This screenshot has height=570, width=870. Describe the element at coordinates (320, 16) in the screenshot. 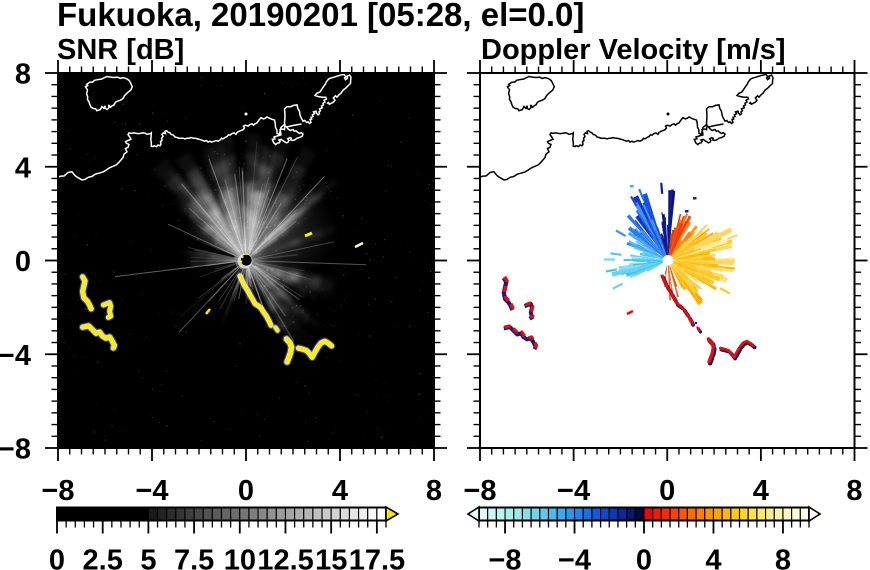

I see `svg-text:Fukuoka, 20190201 [05:28, el=0: Fukuoka, 20190201 [05:28, el=0.0]` at that location.